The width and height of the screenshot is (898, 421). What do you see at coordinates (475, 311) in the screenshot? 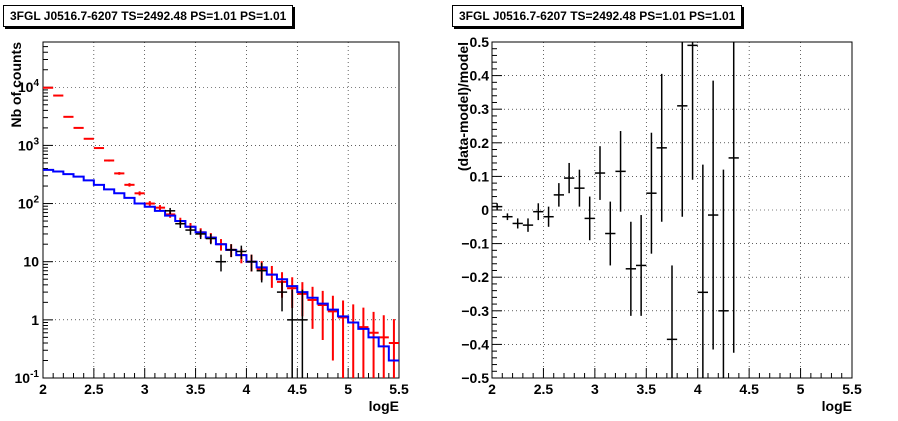
I see `y-tick-label: −0.3` at bounding box center [475, 311].